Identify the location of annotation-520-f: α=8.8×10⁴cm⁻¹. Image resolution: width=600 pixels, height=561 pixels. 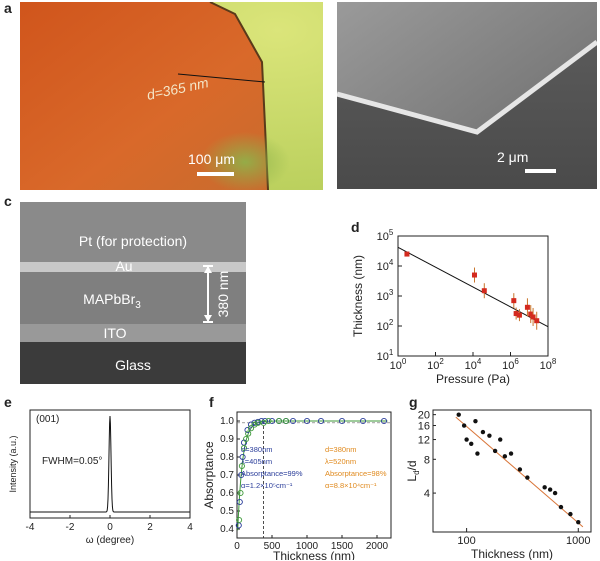
(351, 485).